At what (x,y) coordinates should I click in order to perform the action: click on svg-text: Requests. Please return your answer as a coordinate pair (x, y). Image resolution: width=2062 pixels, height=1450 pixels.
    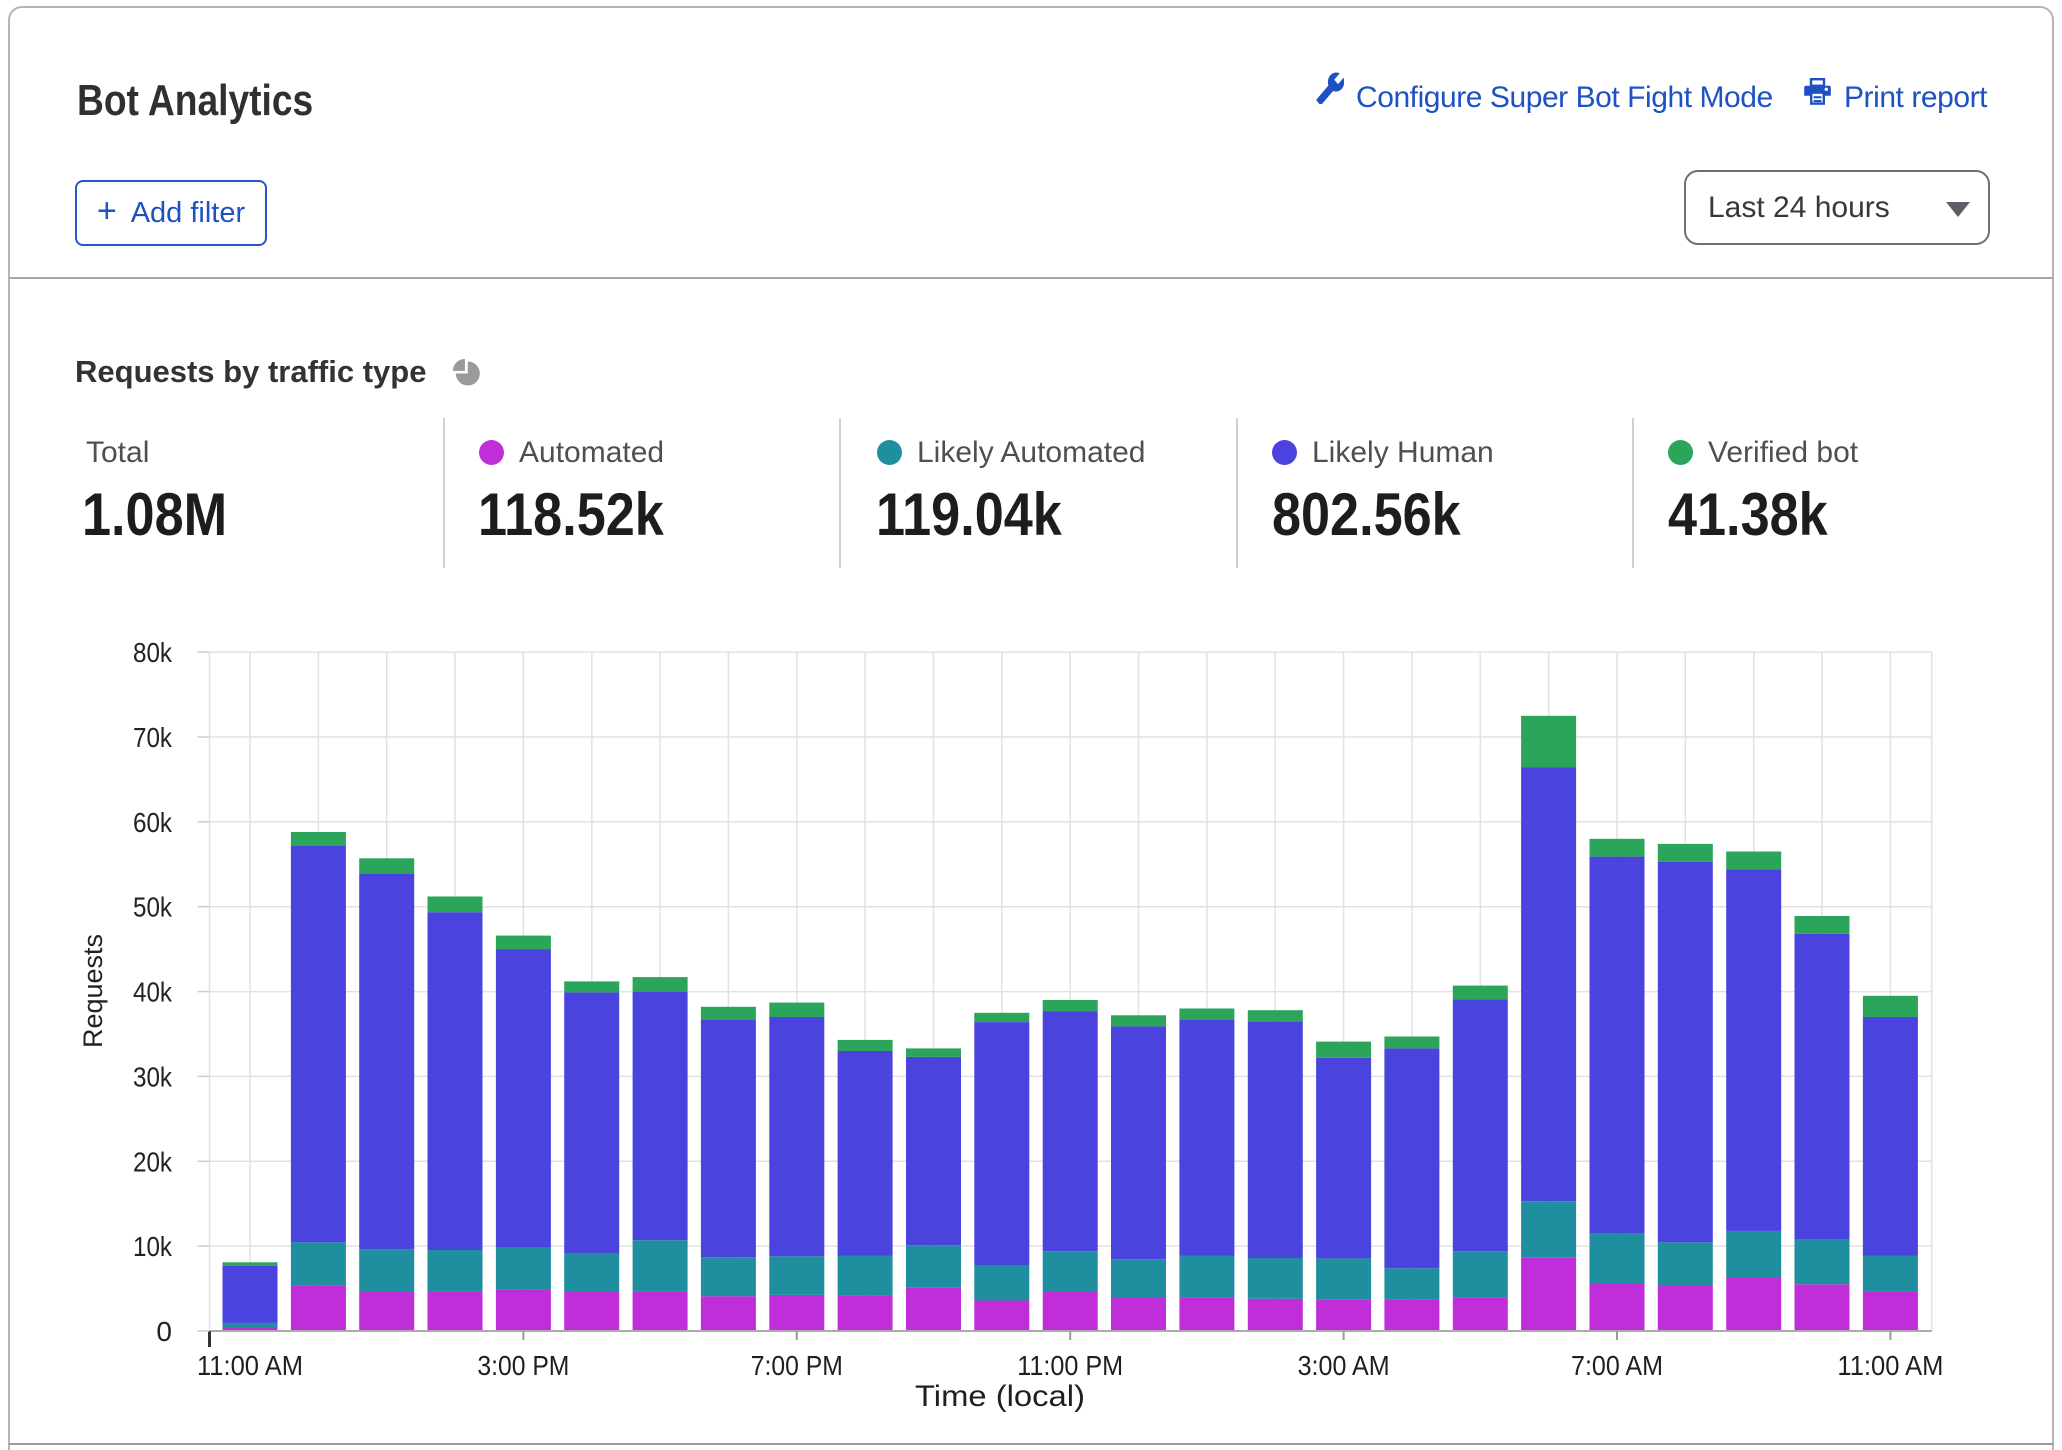
    Looking at the image, I should click on (93, 991).